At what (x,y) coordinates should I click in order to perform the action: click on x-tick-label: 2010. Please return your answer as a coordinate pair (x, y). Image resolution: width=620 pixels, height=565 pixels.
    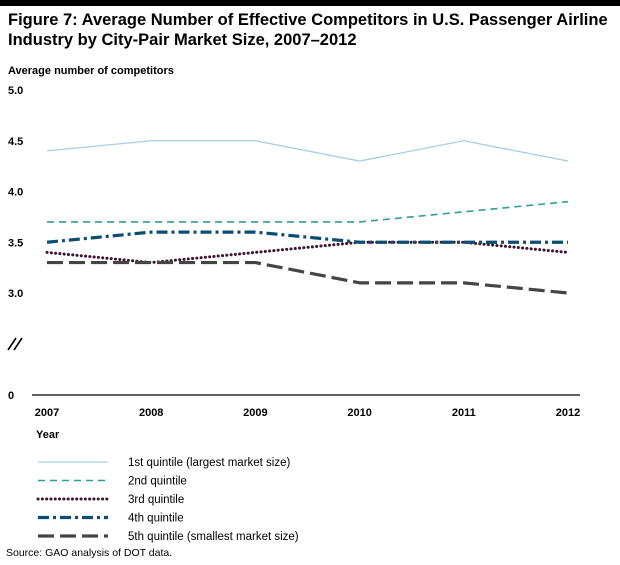
    Looking at the image, I should click on (359, 413).